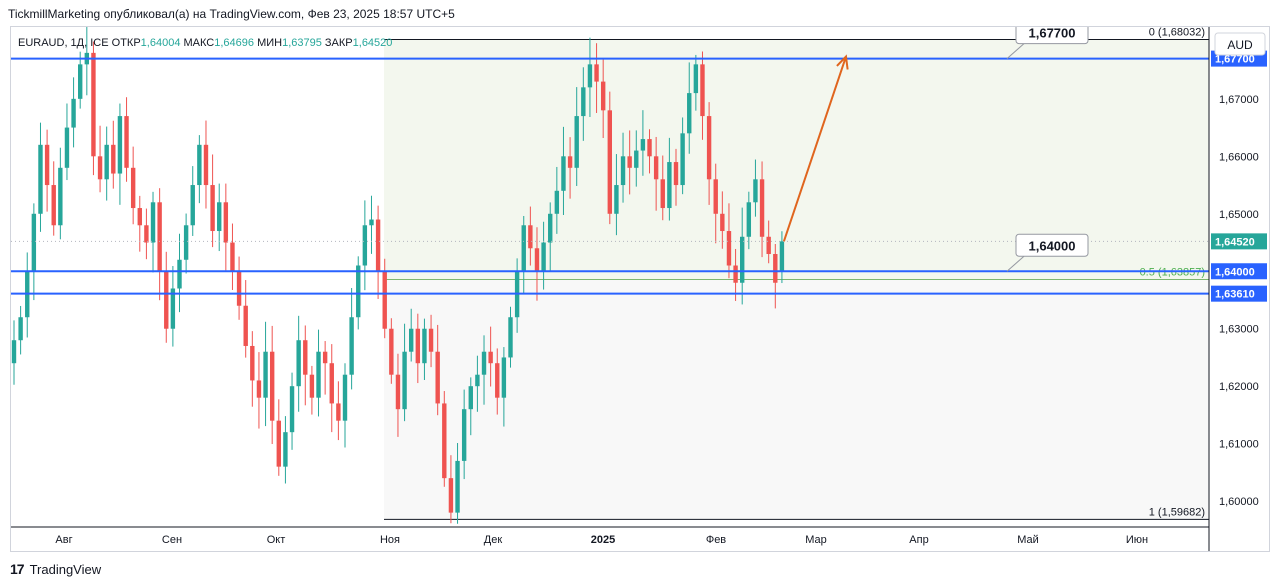 The height and width of the screenshot is (585, 1274). What do you see at coordinates (63, 540) in the screenshot?
I see `x-tick-label: Авг` at bounding box center [63, 540].